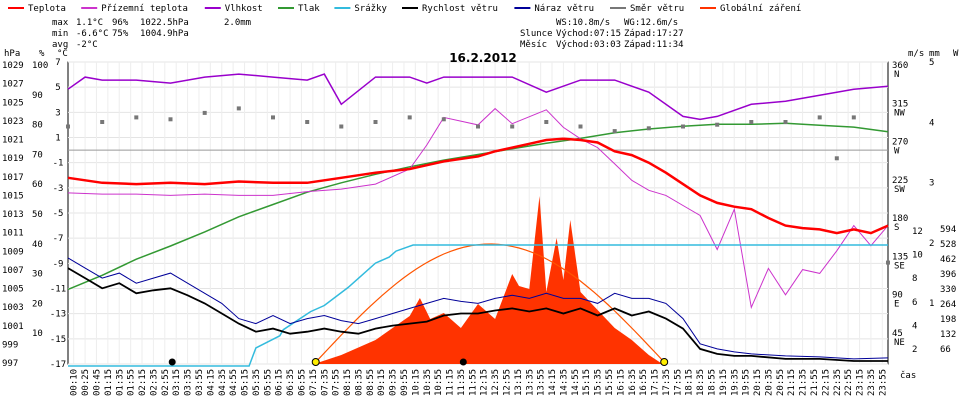  Describe the element at coordinates (337, 382) in the screenshot. I see `tick-x: 07:55` at that location.